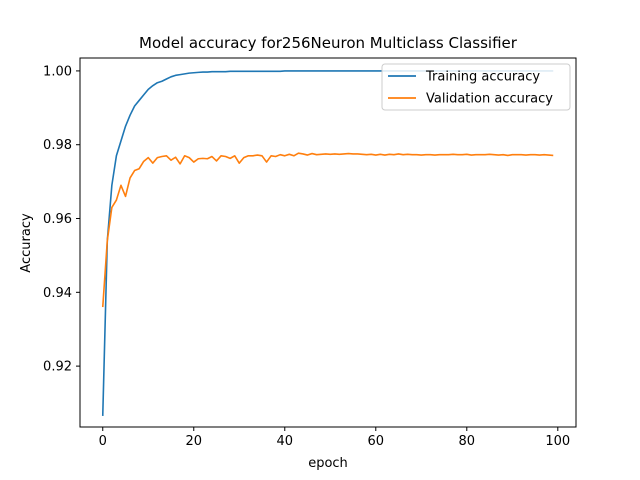 The width and height of the screenshot is (640, 480). What do you see at coordinates (57, 367) in the screenshot?
I see `y-tick-label: 0.92` at bounding box center [57, 367].